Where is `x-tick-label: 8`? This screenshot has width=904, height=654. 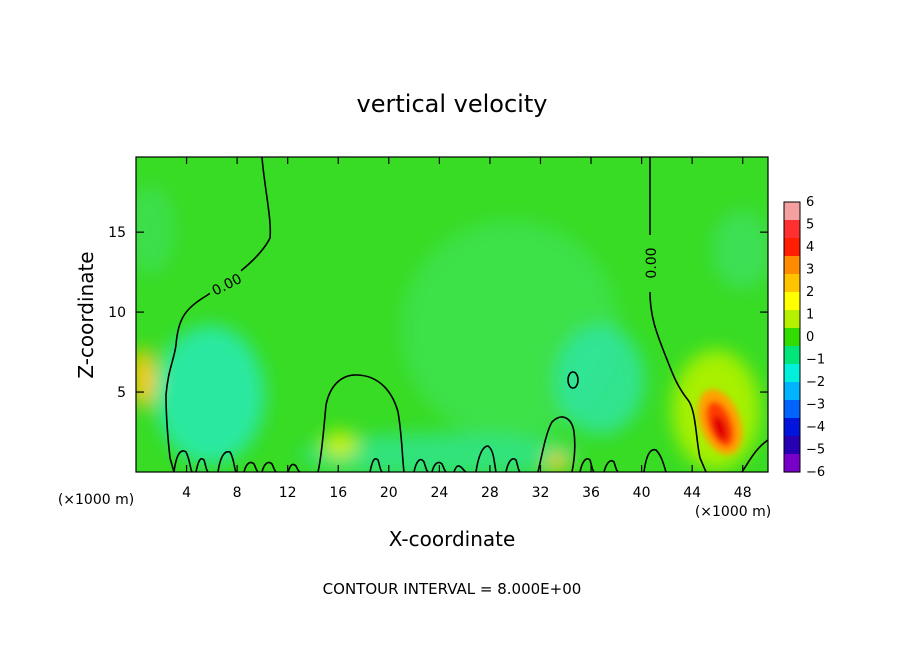 x-tick-label: 8 is located at coordinates (237, 493).